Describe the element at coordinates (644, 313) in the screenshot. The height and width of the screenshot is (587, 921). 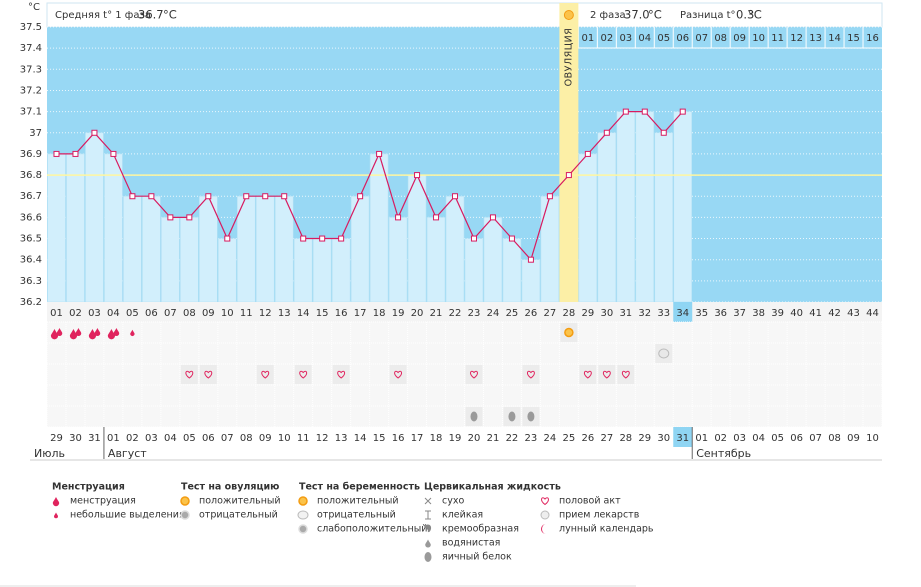
I see `x-tick-label: 32` at that location.